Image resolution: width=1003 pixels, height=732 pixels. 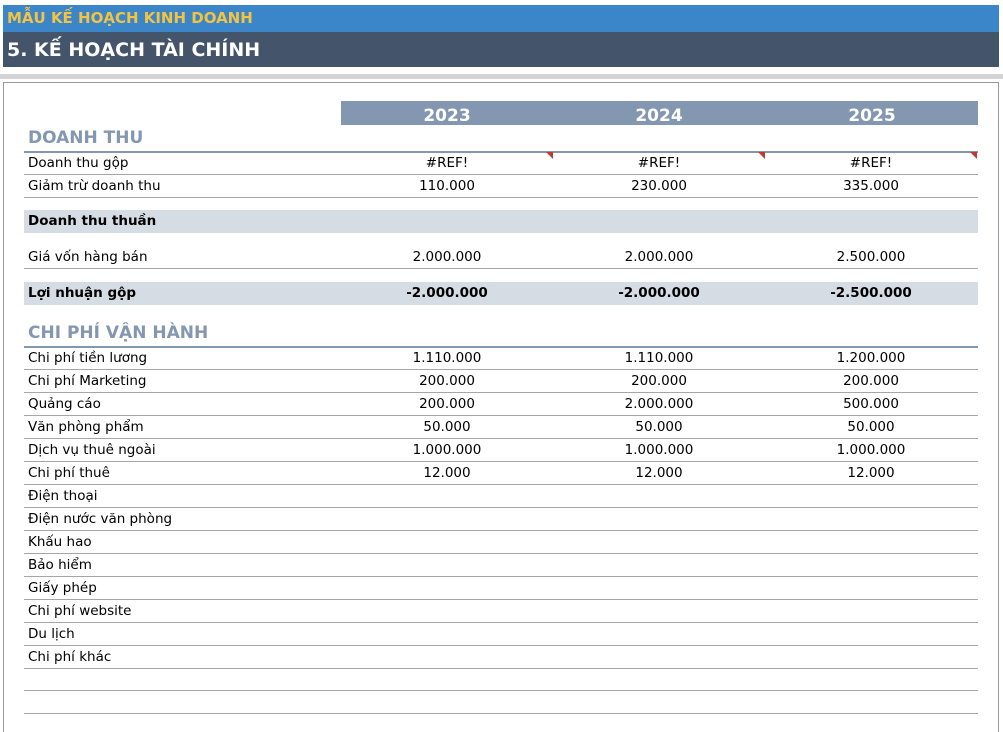 I want to click on cell-2024: 230.000, so click(x=659, y=186).